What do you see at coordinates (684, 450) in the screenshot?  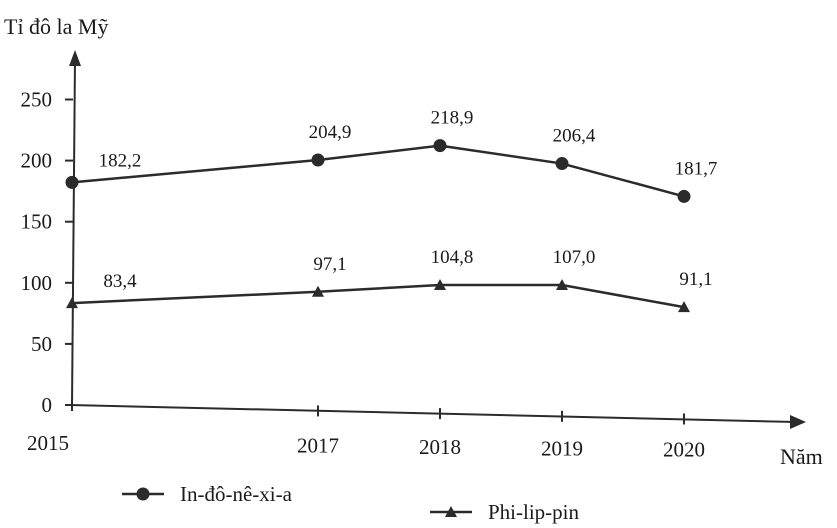 I see `x-tick-label: 2020` at bounding box center [684, 450].